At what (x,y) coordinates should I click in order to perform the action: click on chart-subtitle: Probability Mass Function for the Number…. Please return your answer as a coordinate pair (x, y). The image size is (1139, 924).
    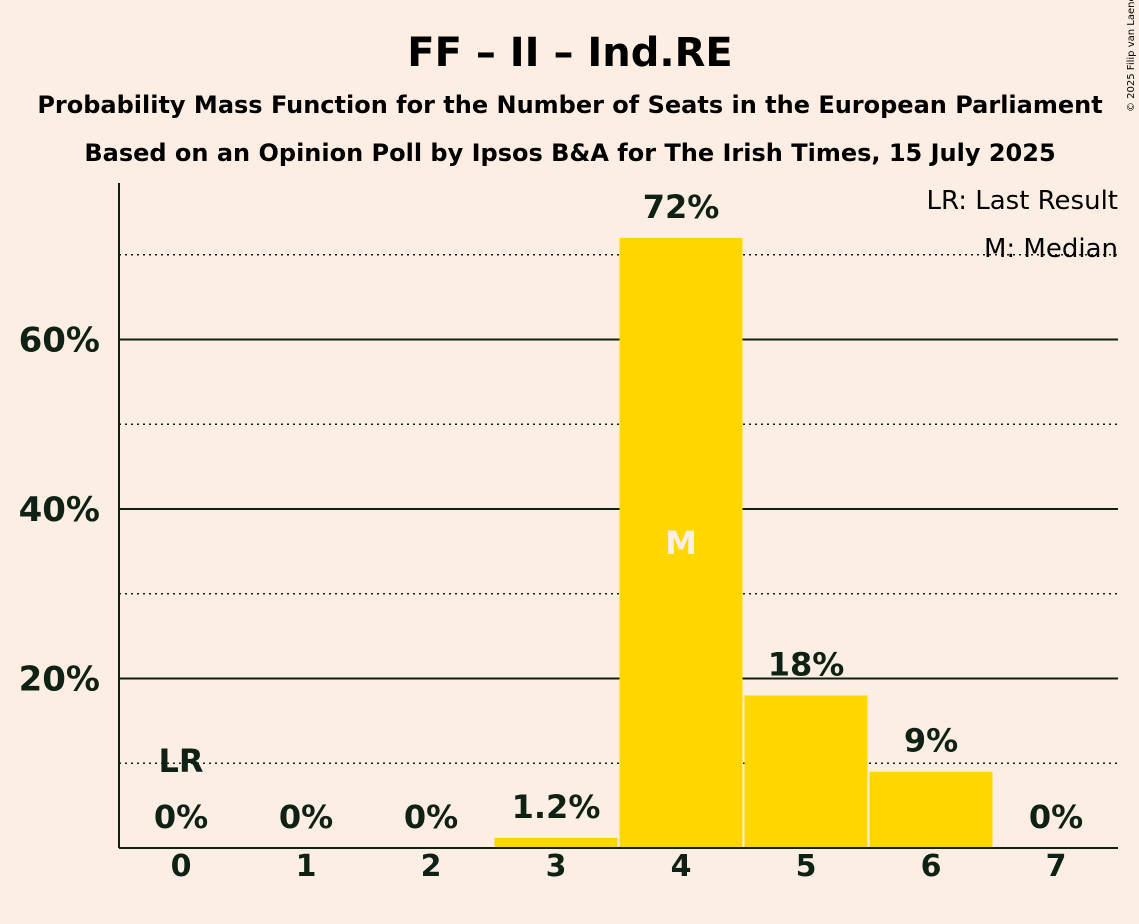
    Looking at the image, I should click on (569, 105).